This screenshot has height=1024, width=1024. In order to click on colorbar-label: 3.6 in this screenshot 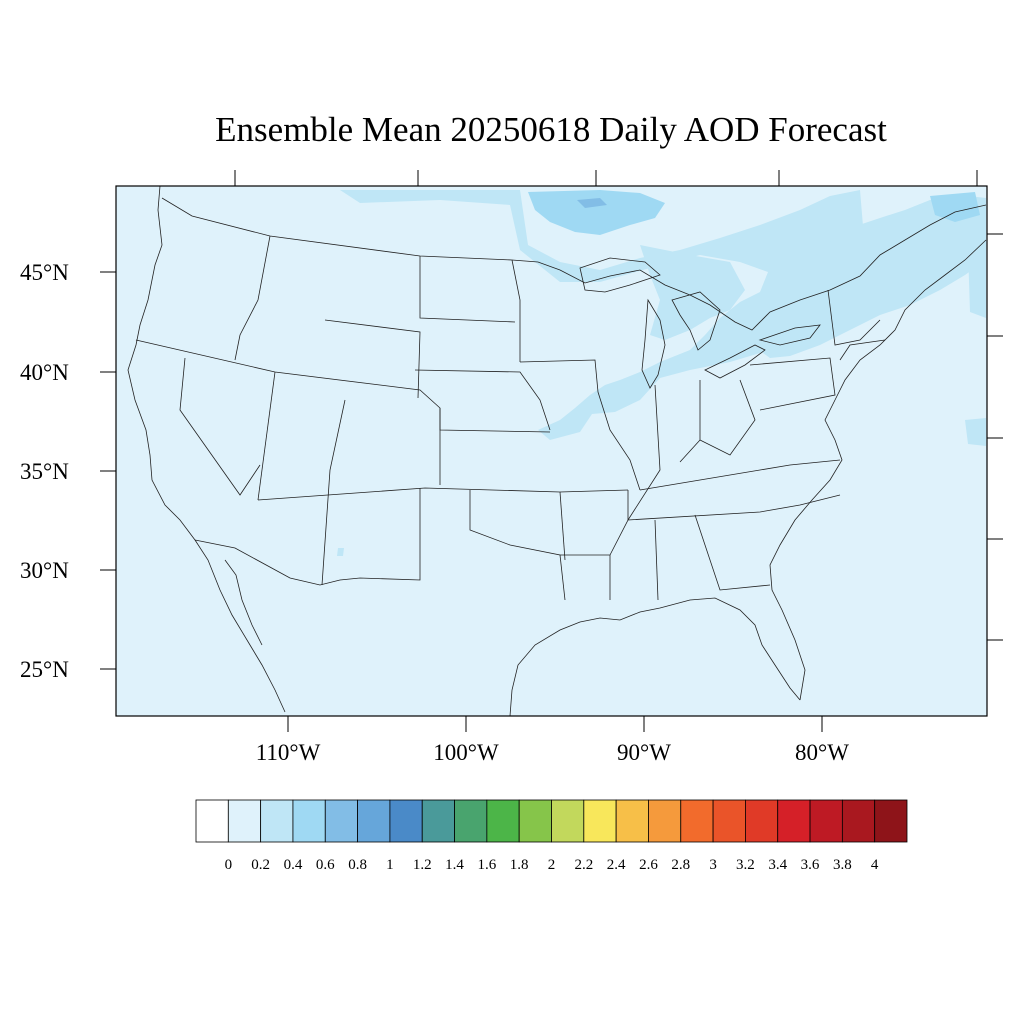, I will do `click(810, 865)`.